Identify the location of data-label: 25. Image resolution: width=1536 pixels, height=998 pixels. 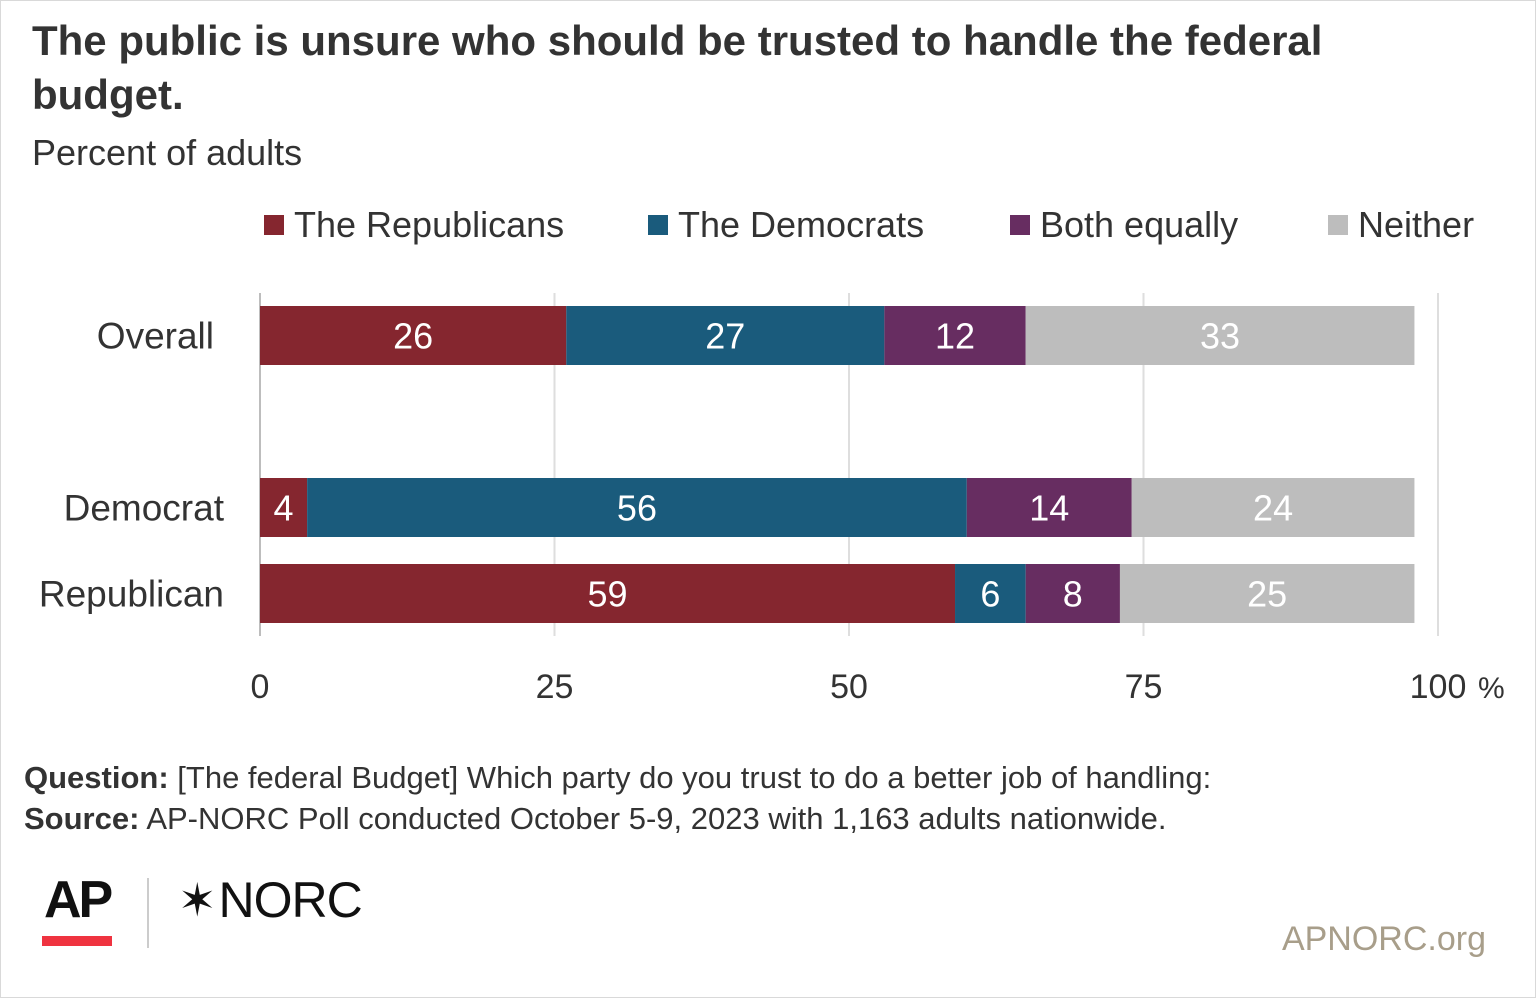
(1267, 594).